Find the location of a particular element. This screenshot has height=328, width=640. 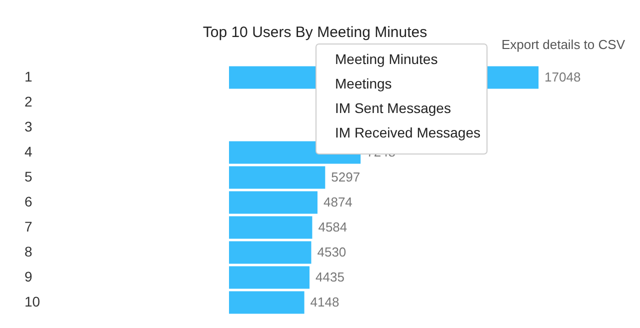

y-tick-label: 6 is located at coordinates (28, 202).